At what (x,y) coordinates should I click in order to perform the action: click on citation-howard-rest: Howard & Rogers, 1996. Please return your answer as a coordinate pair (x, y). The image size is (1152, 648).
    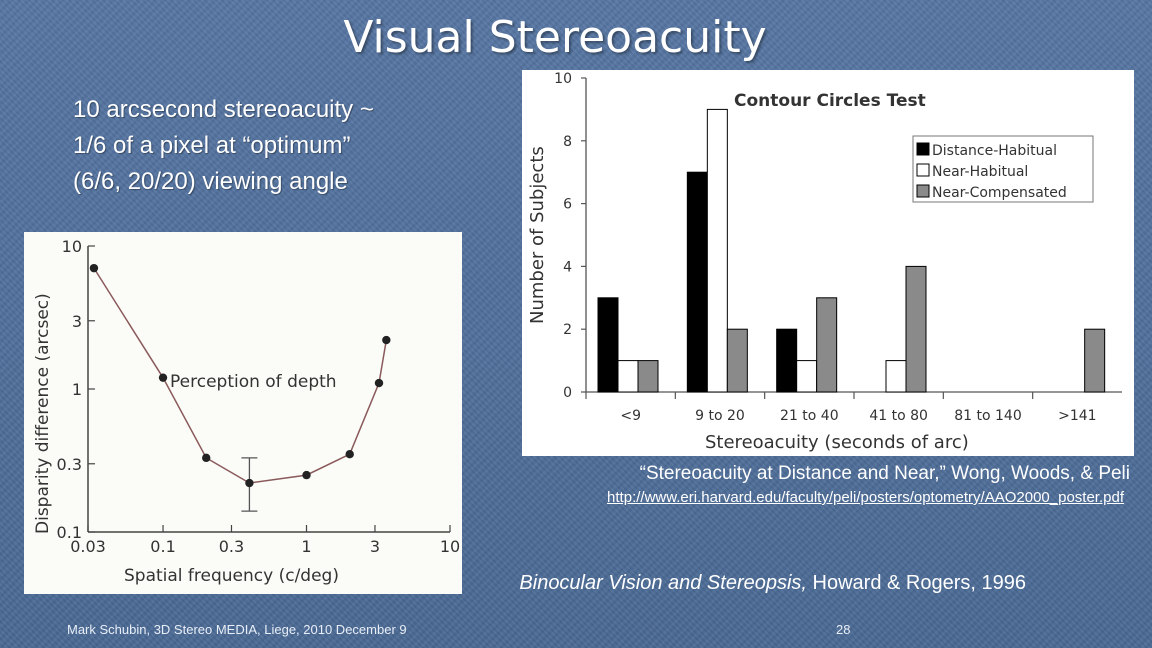
    Looking at the image, I should click on (916, 583).